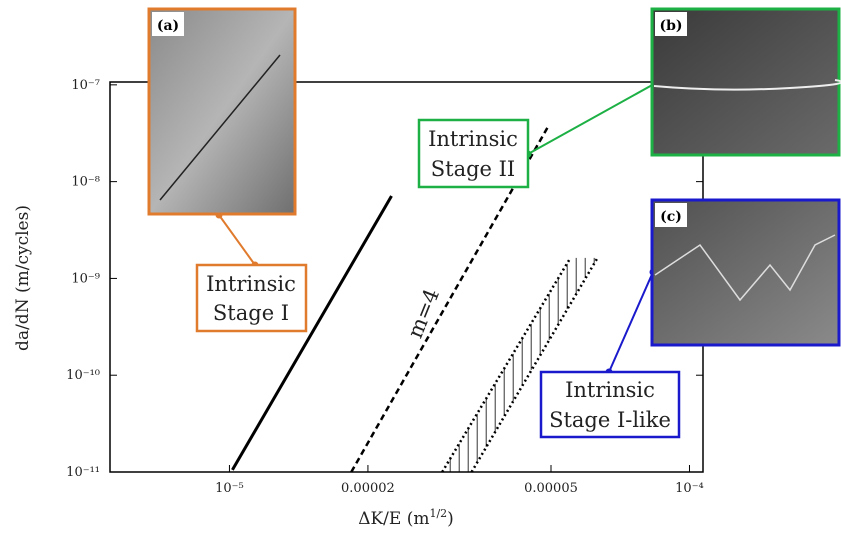  Describe the element at coordinates (393, 519) in the screenshot. I see `x-label-main: ΔK/E (m` at that location.